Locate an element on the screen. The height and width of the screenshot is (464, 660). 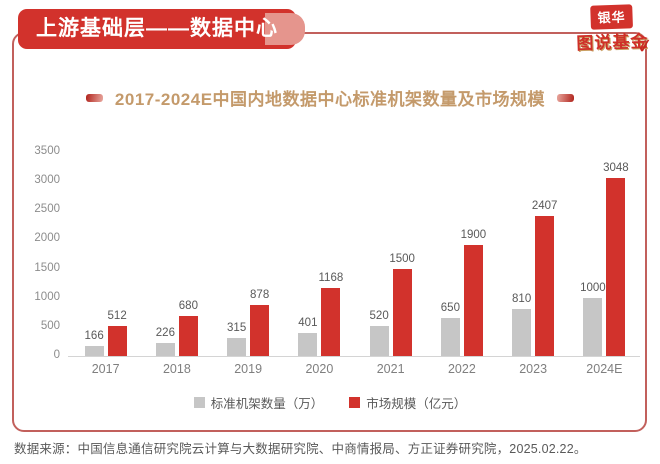
legend-item: 市场规模（亿元） is located at coordinates (407, 402).